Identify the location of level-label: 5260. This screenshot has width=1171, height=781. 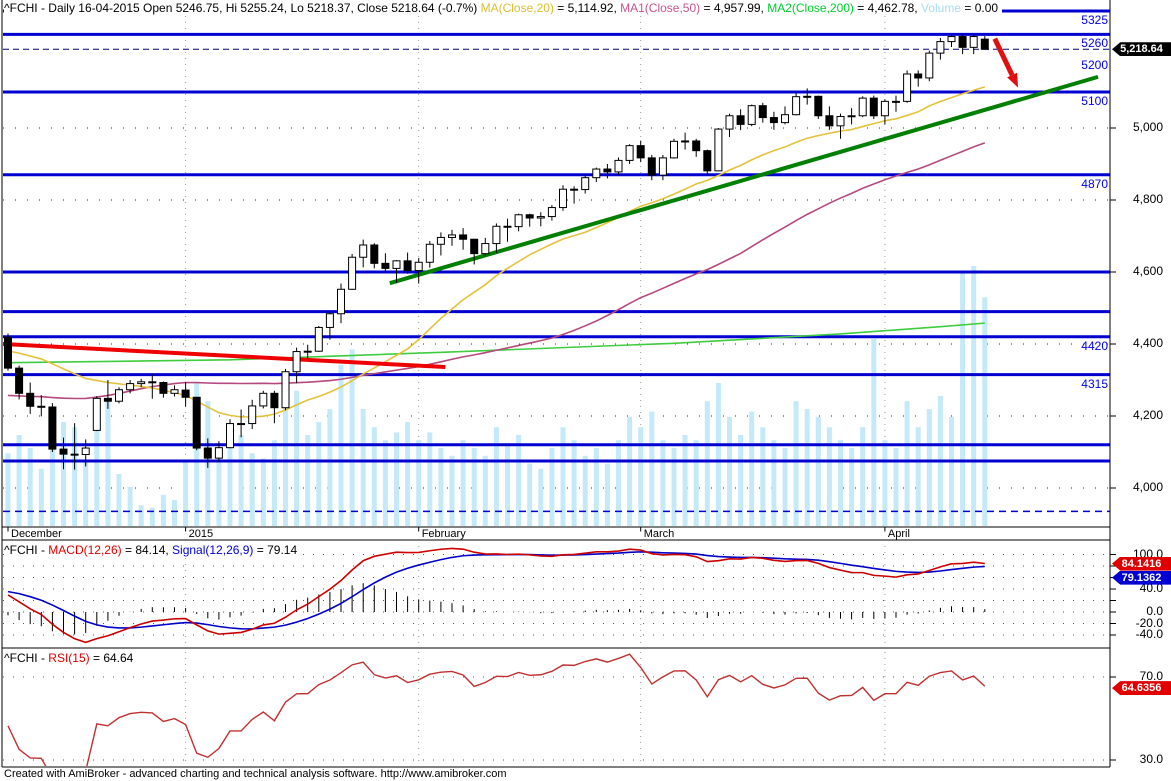
(1094, 43).